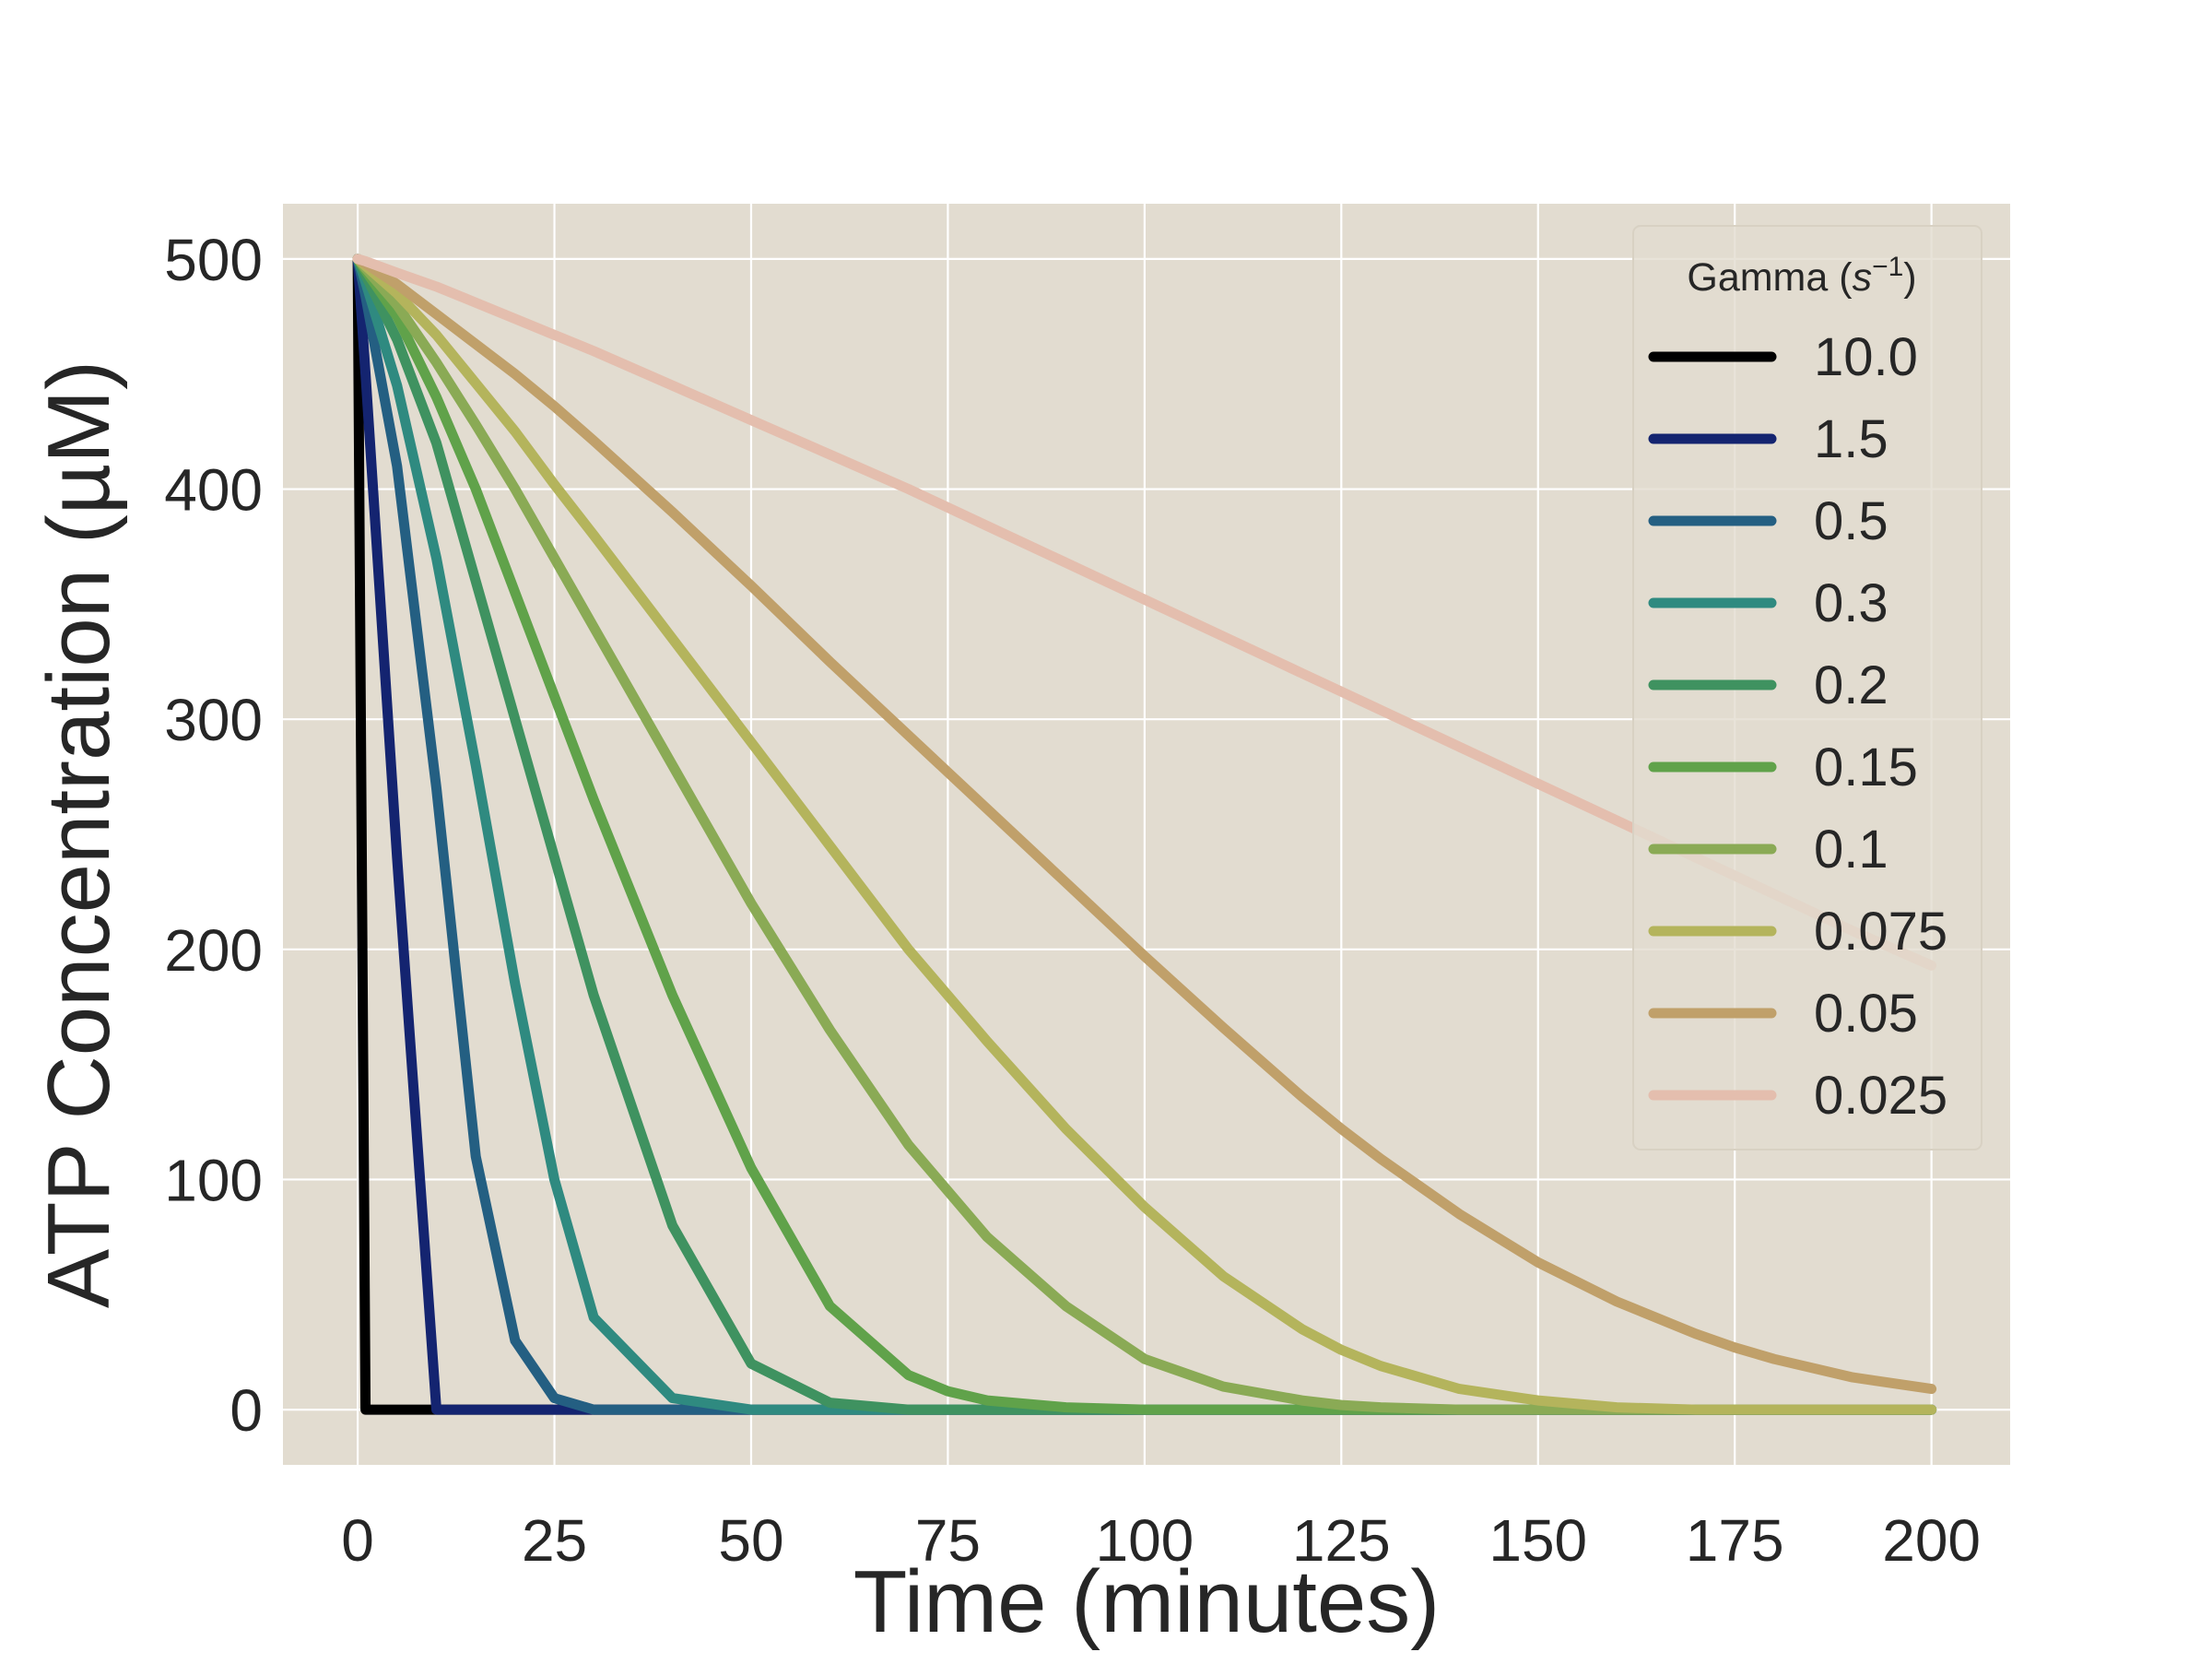 This screenshot has width=2212, height=1664. What do you see at coordinates (1851, 685) in the screenshot?
I see `legend-label: 0.2` at bounding box center [1851, 685].